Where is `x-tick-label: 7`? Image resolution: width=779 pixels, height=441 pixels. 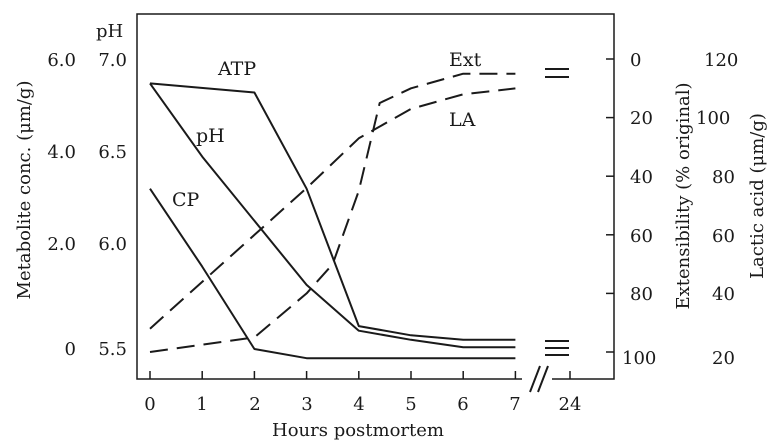
x-tick-label: 7 is located at coordinates (514, 404).